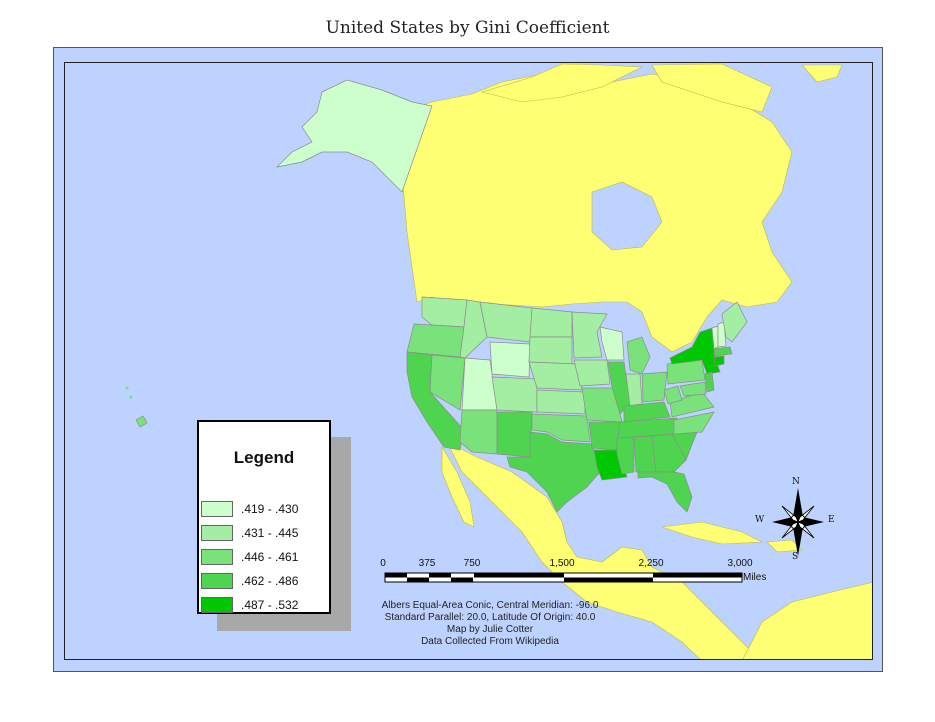 The image size is (935, 722). Describe the element at coordinates (141, 421) in the screenshot. I see `state-hawaii` at that location.